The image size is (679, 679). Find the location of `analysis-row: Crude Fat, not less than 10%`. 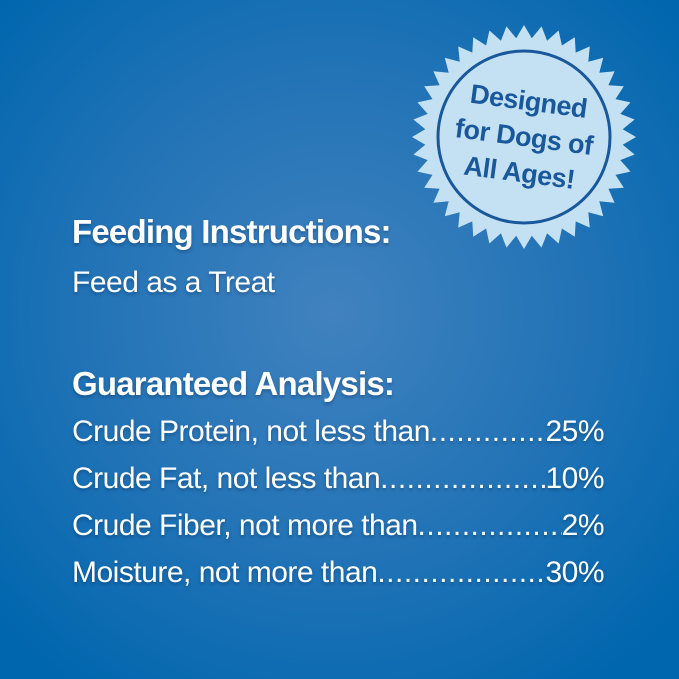

analysis-row: Crude Fat, not less than 10% is located at coordinates (338, 478).